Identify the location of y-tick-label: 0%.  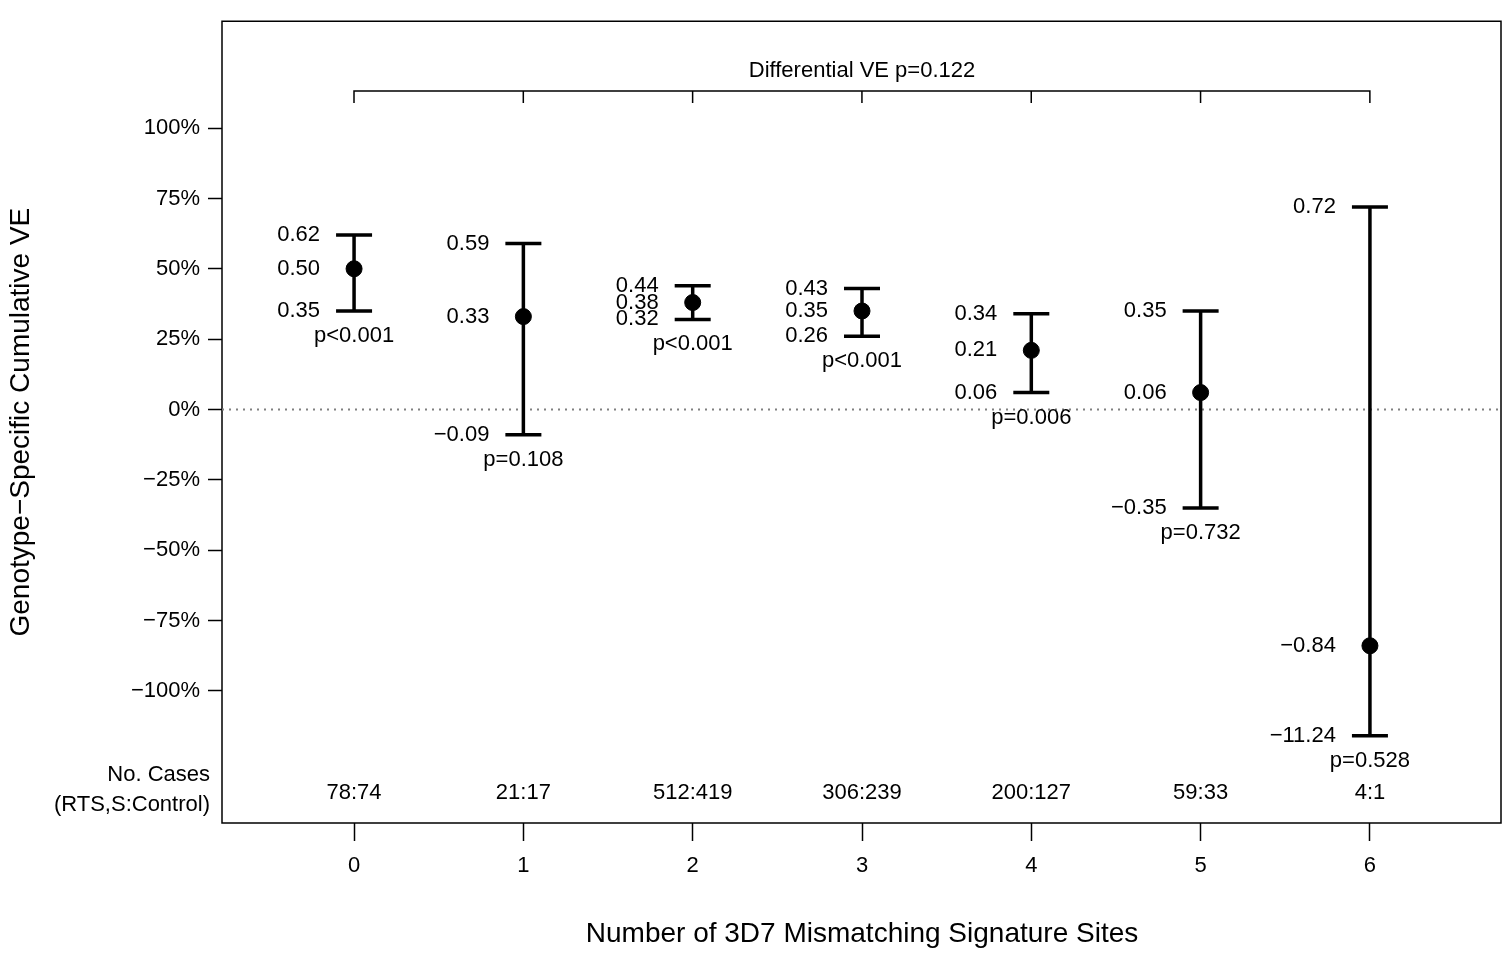
(184, 408).